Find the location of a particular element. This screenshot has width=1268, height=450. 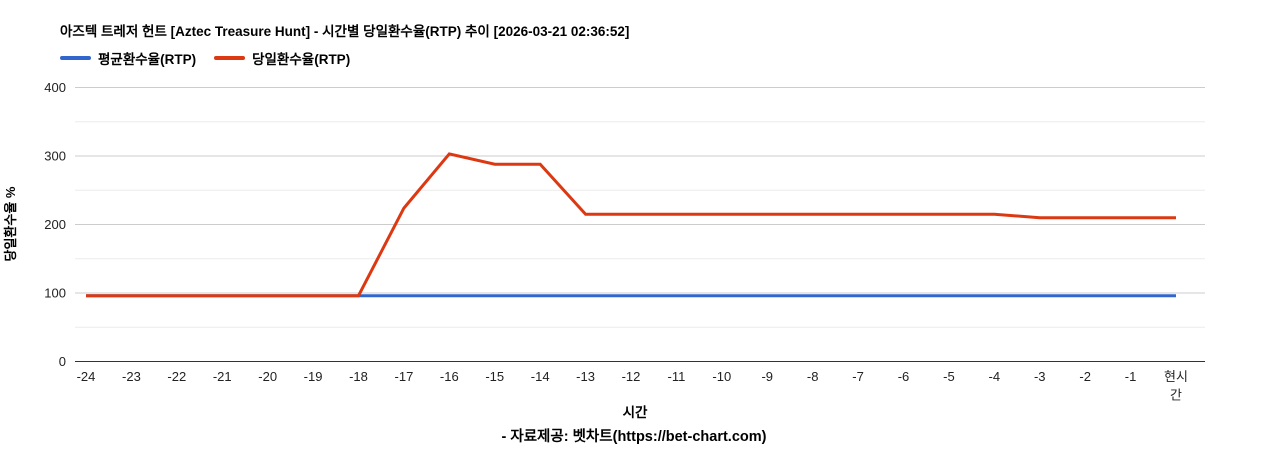

x-tick-label: -1 is located at coordinates (1131, 376).